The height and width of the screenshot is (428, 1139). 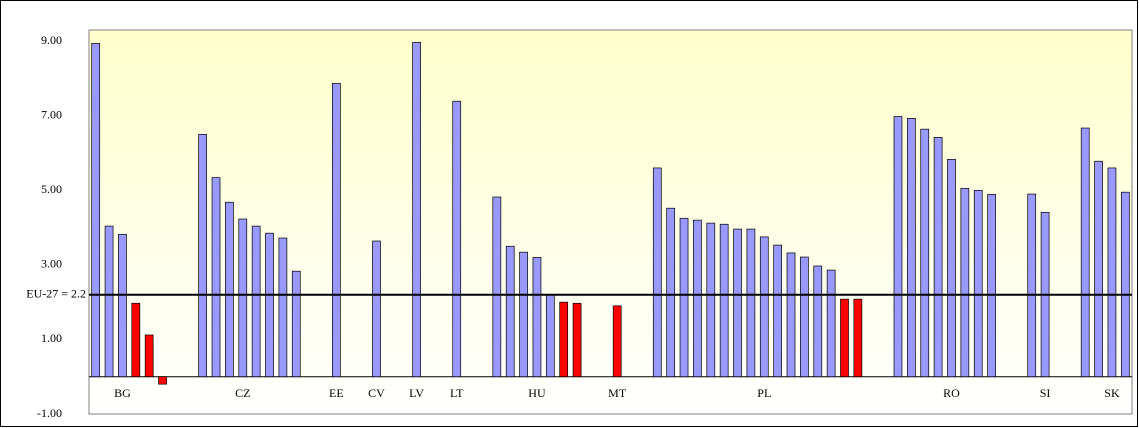 What do you see at coordinates (242, 393) in the screenshot?
I see `x-tick-label: CZ` at bounding box center [242, 393].